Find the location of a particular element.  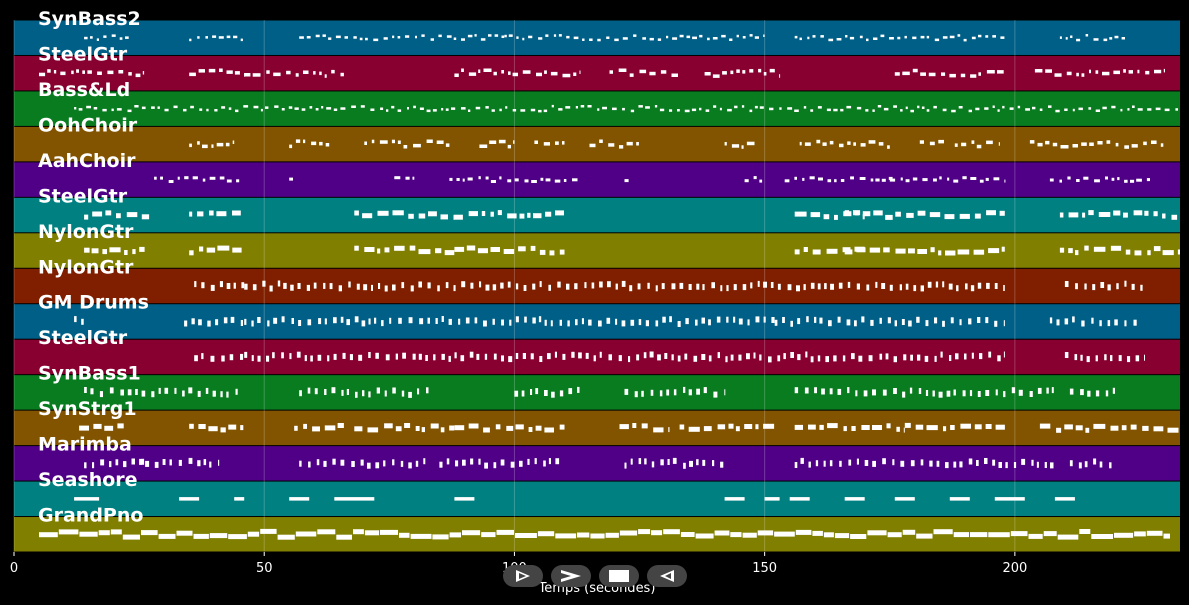

track-label: NylonGtr is located at coordinates (86, 267).